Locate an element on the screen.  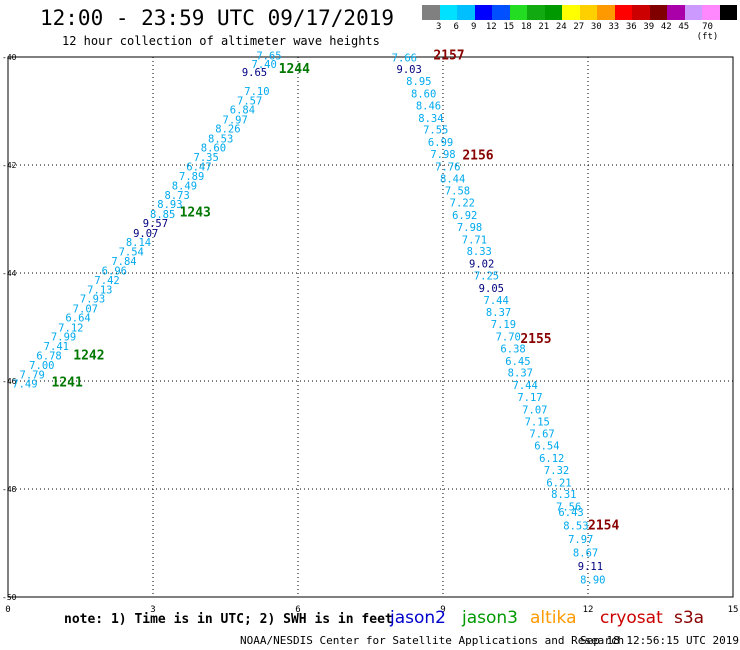
wave-height-value: 6.47 is located at coordinates (198, 167).